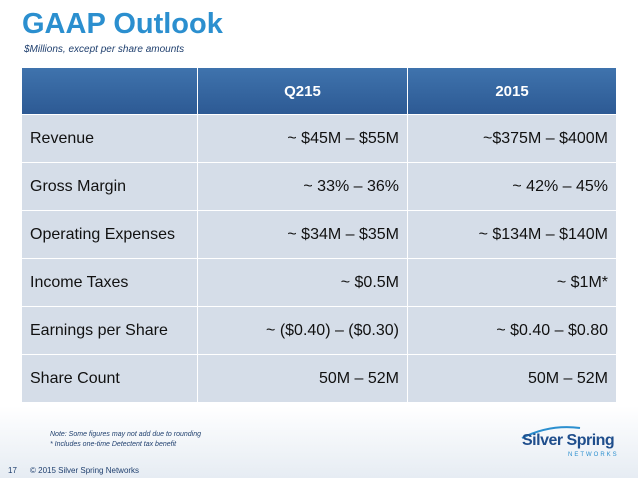 The width and height of the screenshot is (638, 478). Describe the element at coordinates (110, 330) in the screenshot. I see `table-cell: Earnings per Share` at that location.